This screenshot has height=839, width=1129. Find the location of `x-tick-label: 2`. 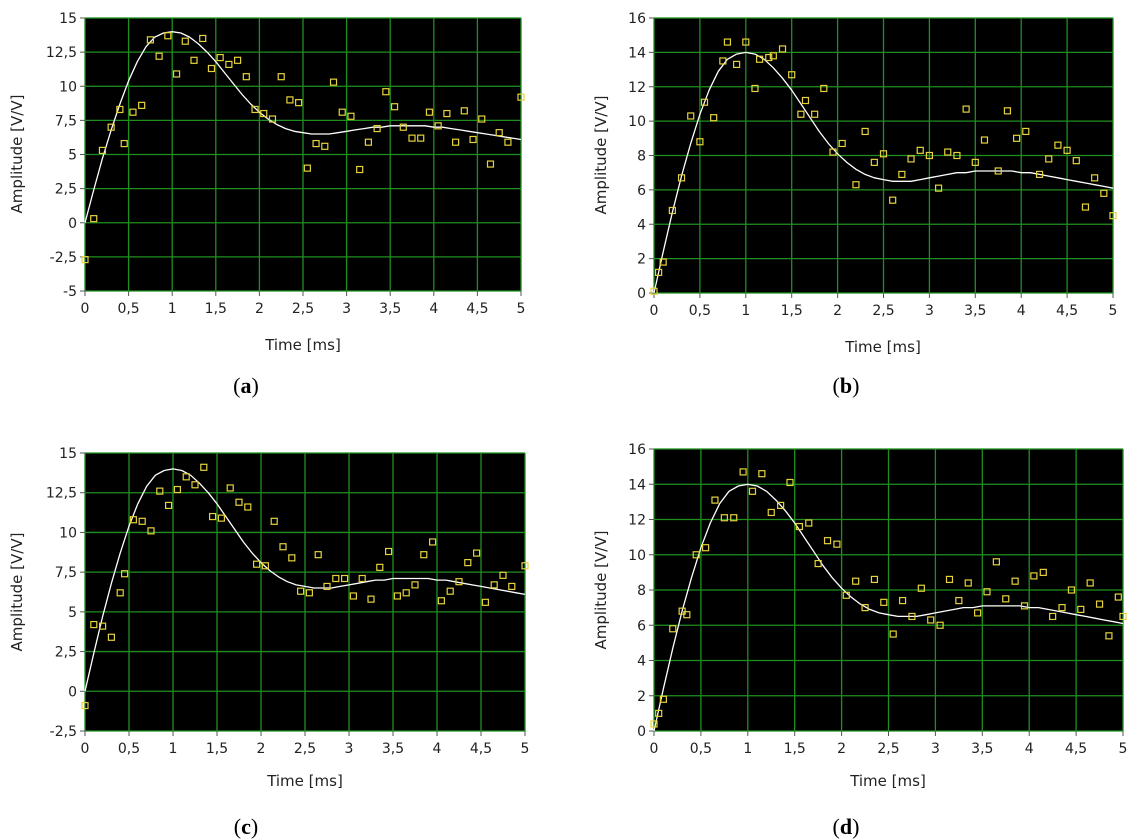

x-tick-label: 2 is located at coordinates (259, 309).